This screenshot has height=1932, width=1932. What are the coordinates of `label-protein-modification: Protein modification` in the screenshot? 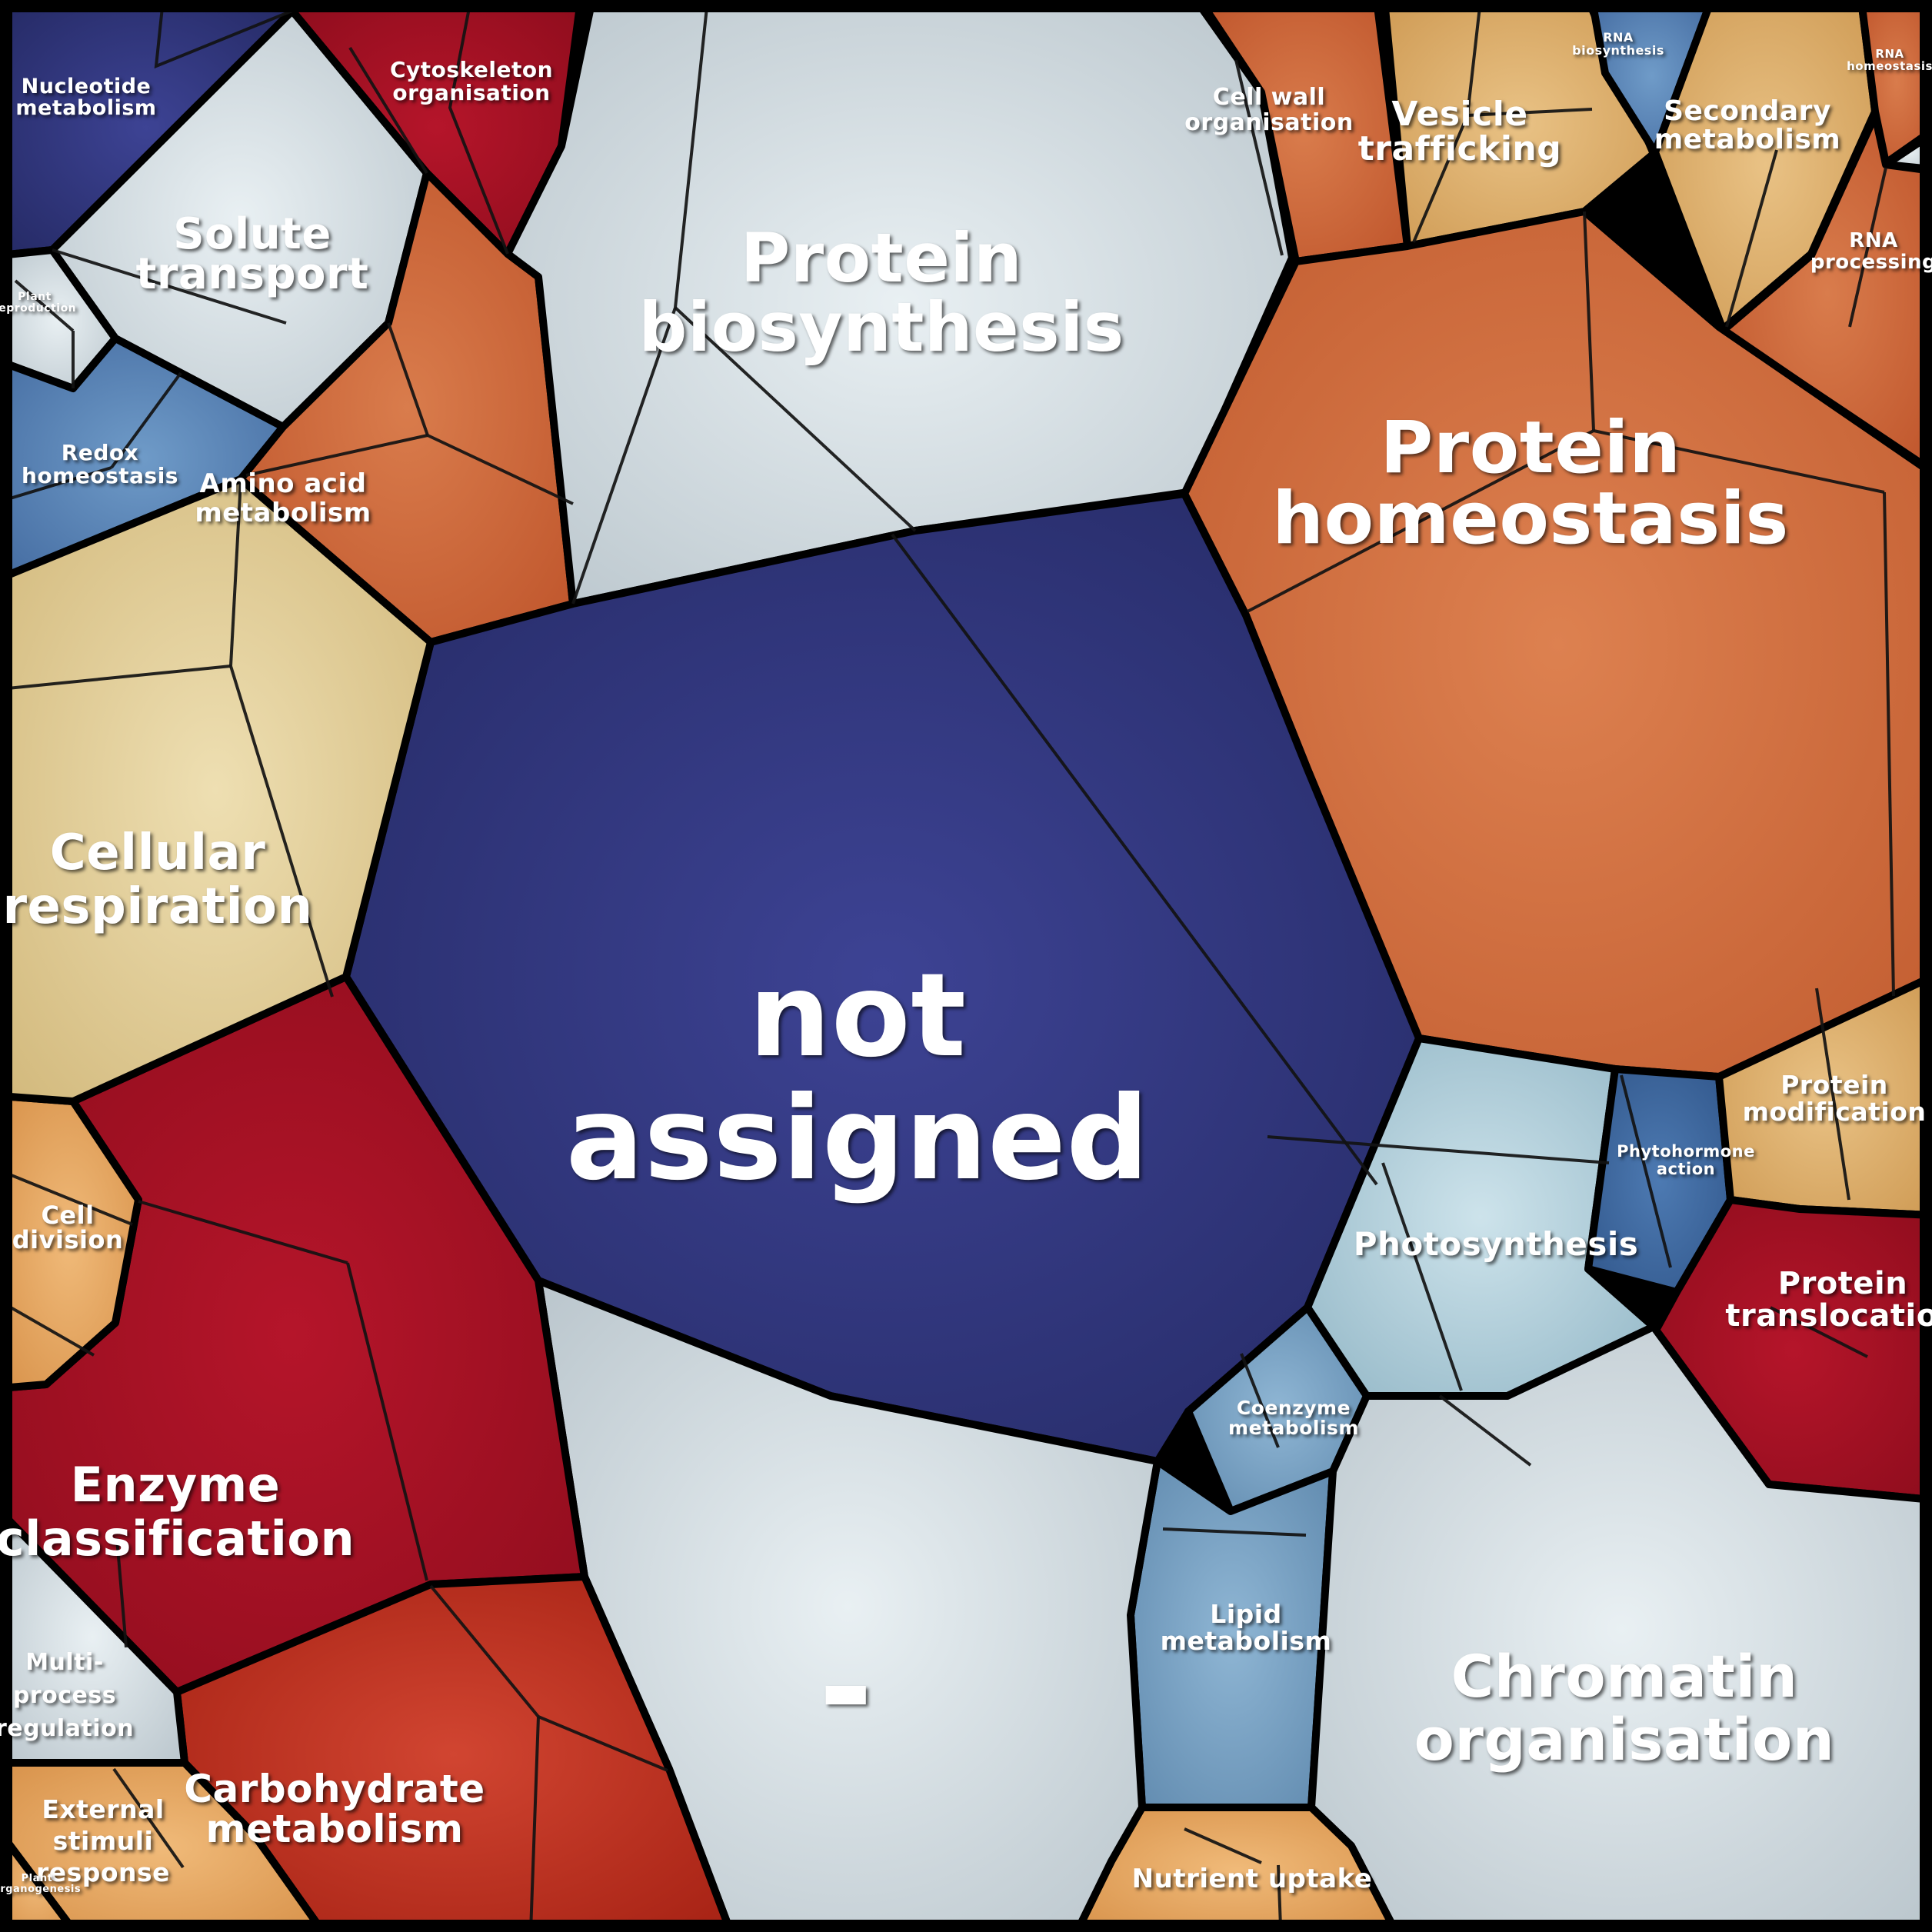 It's located at (1835, 1098).